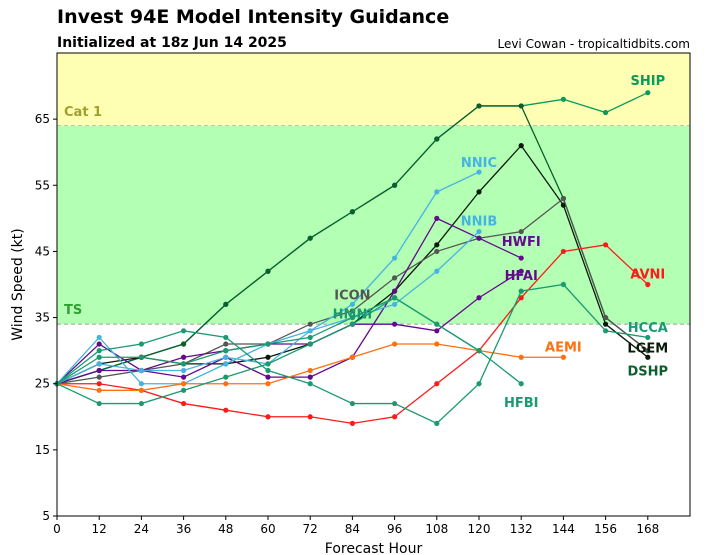 The image size is (712, 555). Describe the element at coordinates (479, 221) in the screenshot. I see `series-label-nnib: NNIB` at that location.